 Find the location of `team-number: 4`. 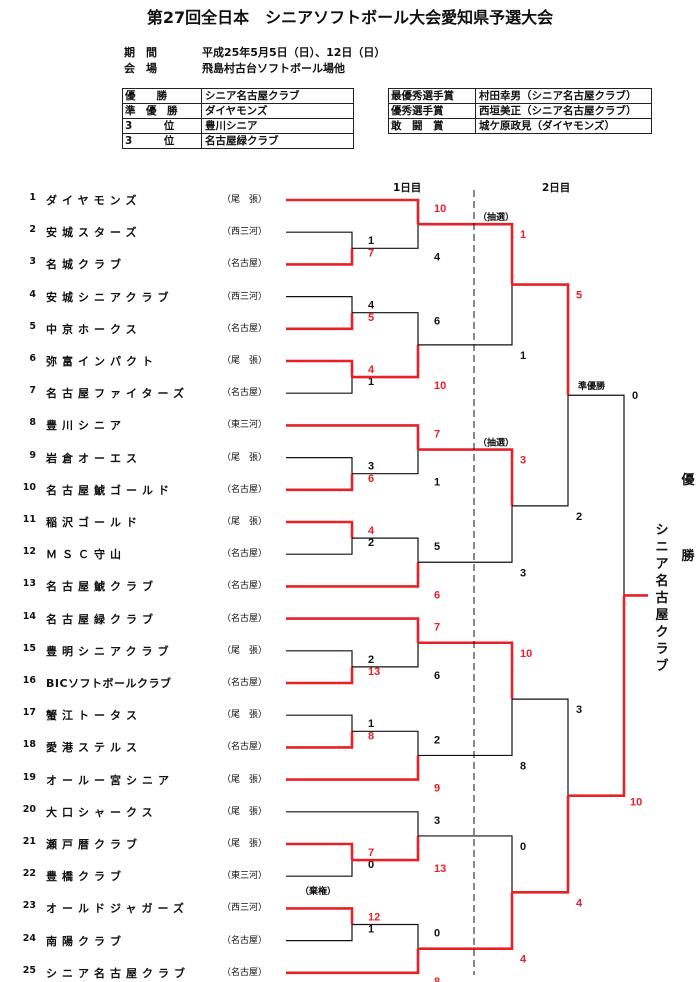

team-number: 4 is located at coordinates (32, 294).